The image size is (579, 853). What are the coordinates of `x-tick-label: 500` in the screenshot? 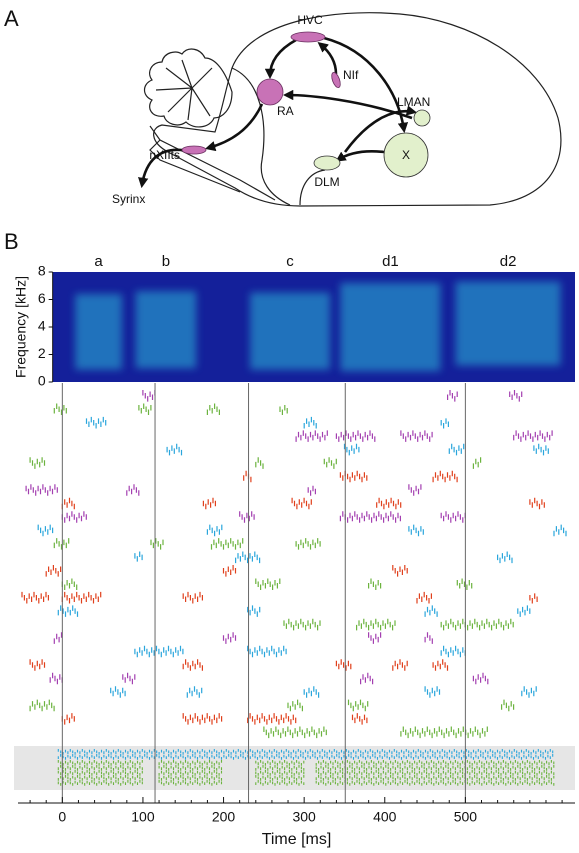 It's located at (466, 817).